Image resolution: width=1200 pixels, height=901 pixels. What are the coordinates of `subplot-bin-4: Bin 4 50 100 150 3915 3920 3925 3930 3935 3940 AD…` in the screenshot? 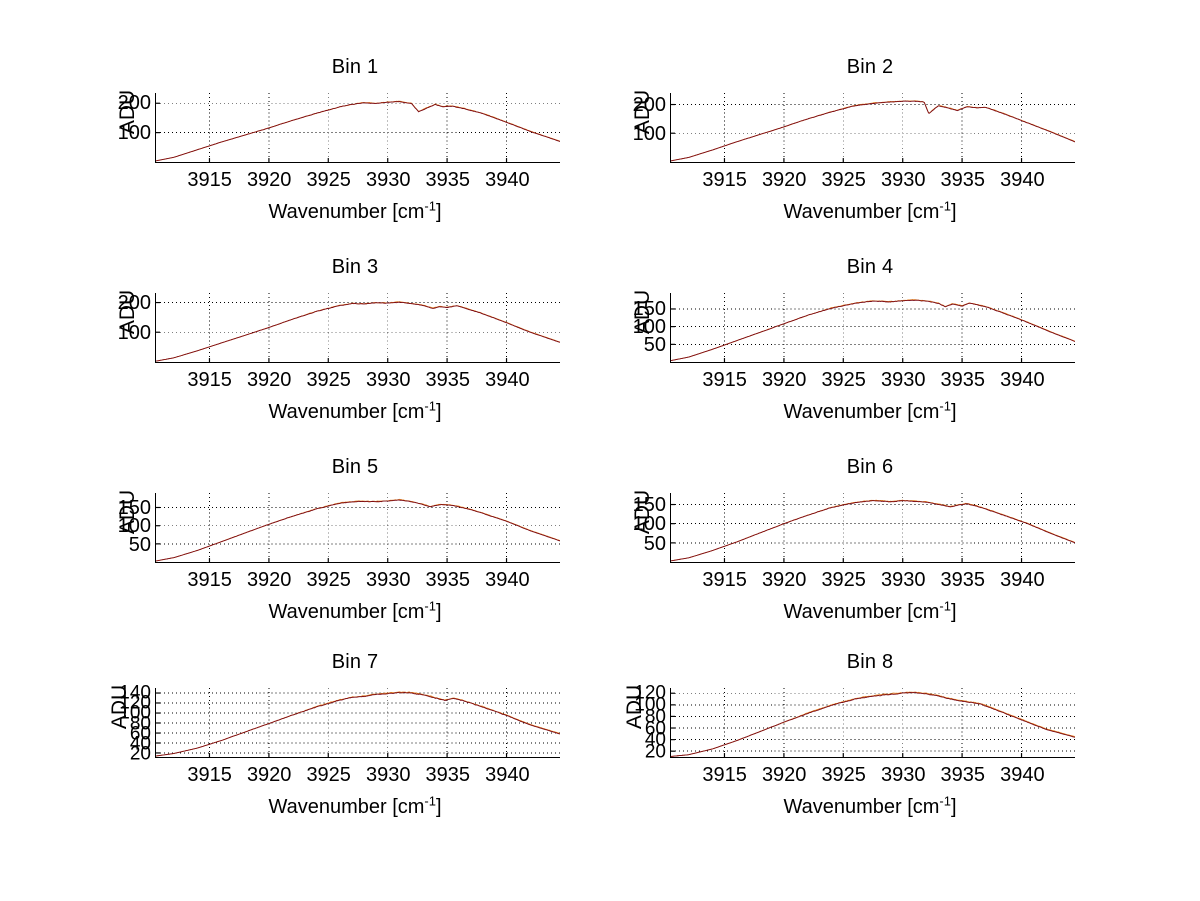 It's located at (870, 355).